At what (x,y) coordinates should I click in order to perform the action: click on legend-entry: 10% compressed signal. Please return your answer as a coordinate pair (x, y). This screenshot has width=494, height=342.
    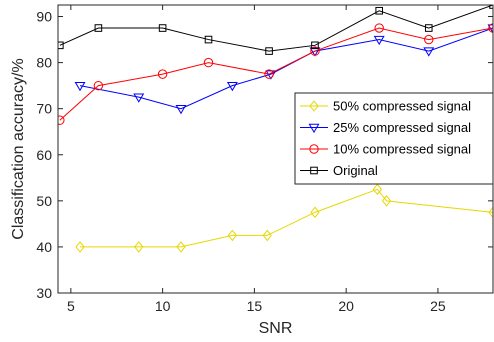
    Looking at the image, I should click on (402, 149).